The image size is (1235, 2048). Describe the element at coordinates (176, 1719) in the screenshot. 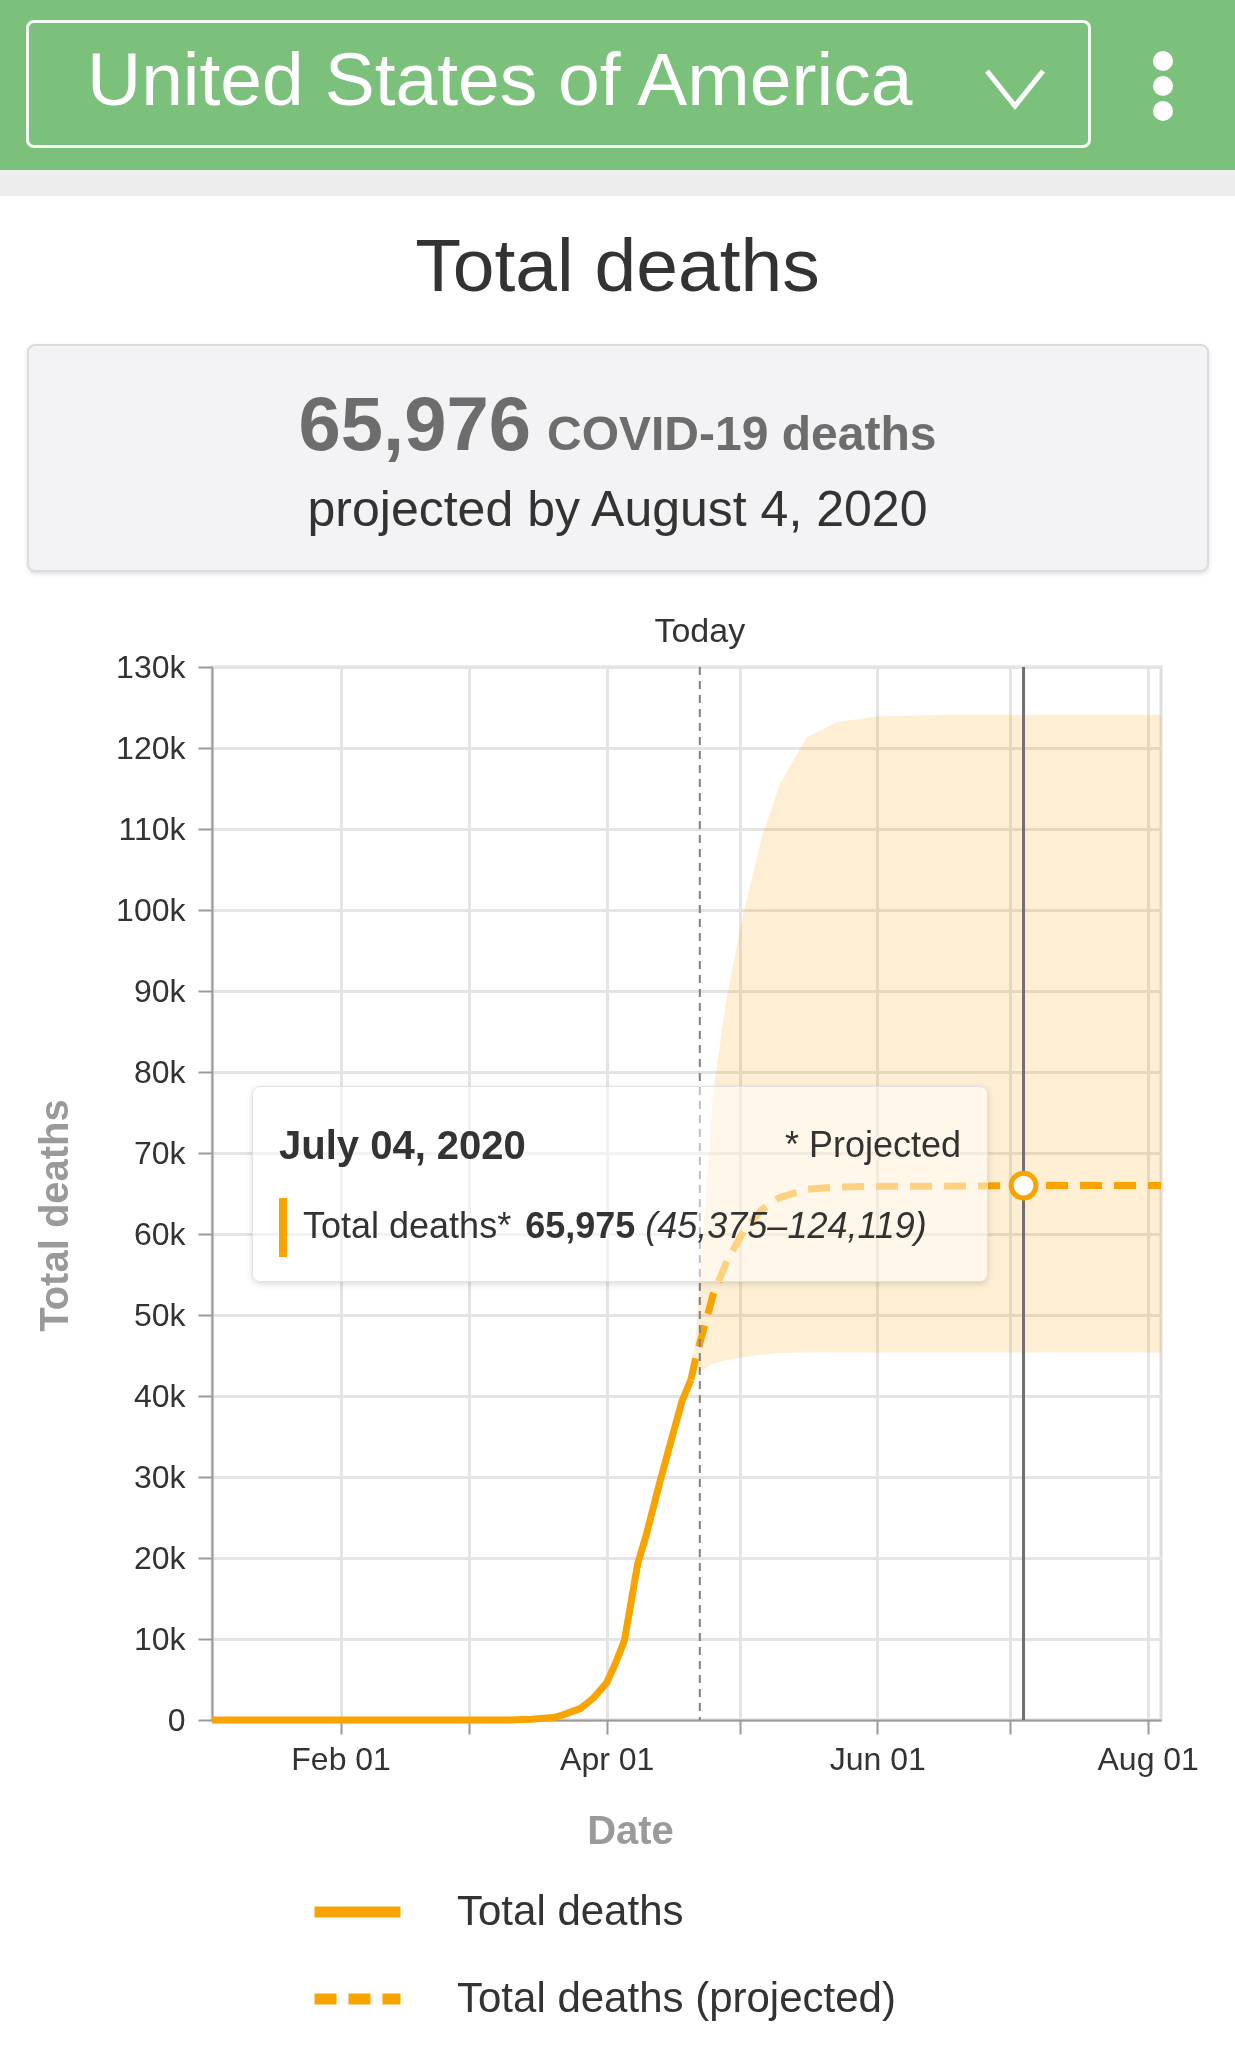

I see `y-tick-label: 0` at that location.